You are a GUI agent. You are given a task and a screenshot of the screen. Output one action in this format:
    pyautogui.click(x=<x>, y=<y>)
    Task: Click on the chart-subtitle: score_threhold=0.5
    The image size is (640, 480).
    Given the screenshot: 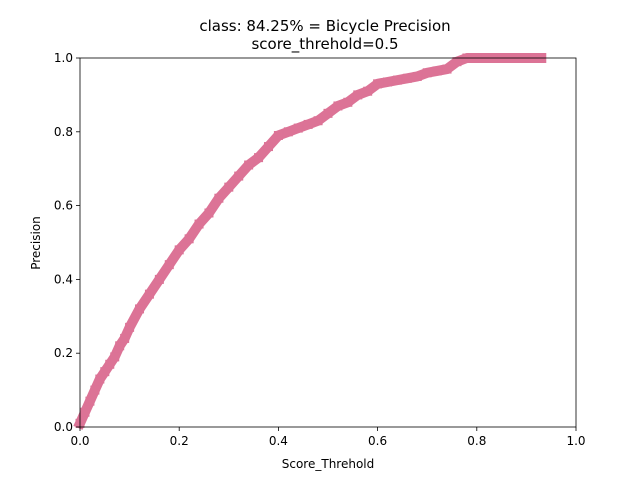 What is the action you would take?
    pyautogui.click(x=324, y=44)
    